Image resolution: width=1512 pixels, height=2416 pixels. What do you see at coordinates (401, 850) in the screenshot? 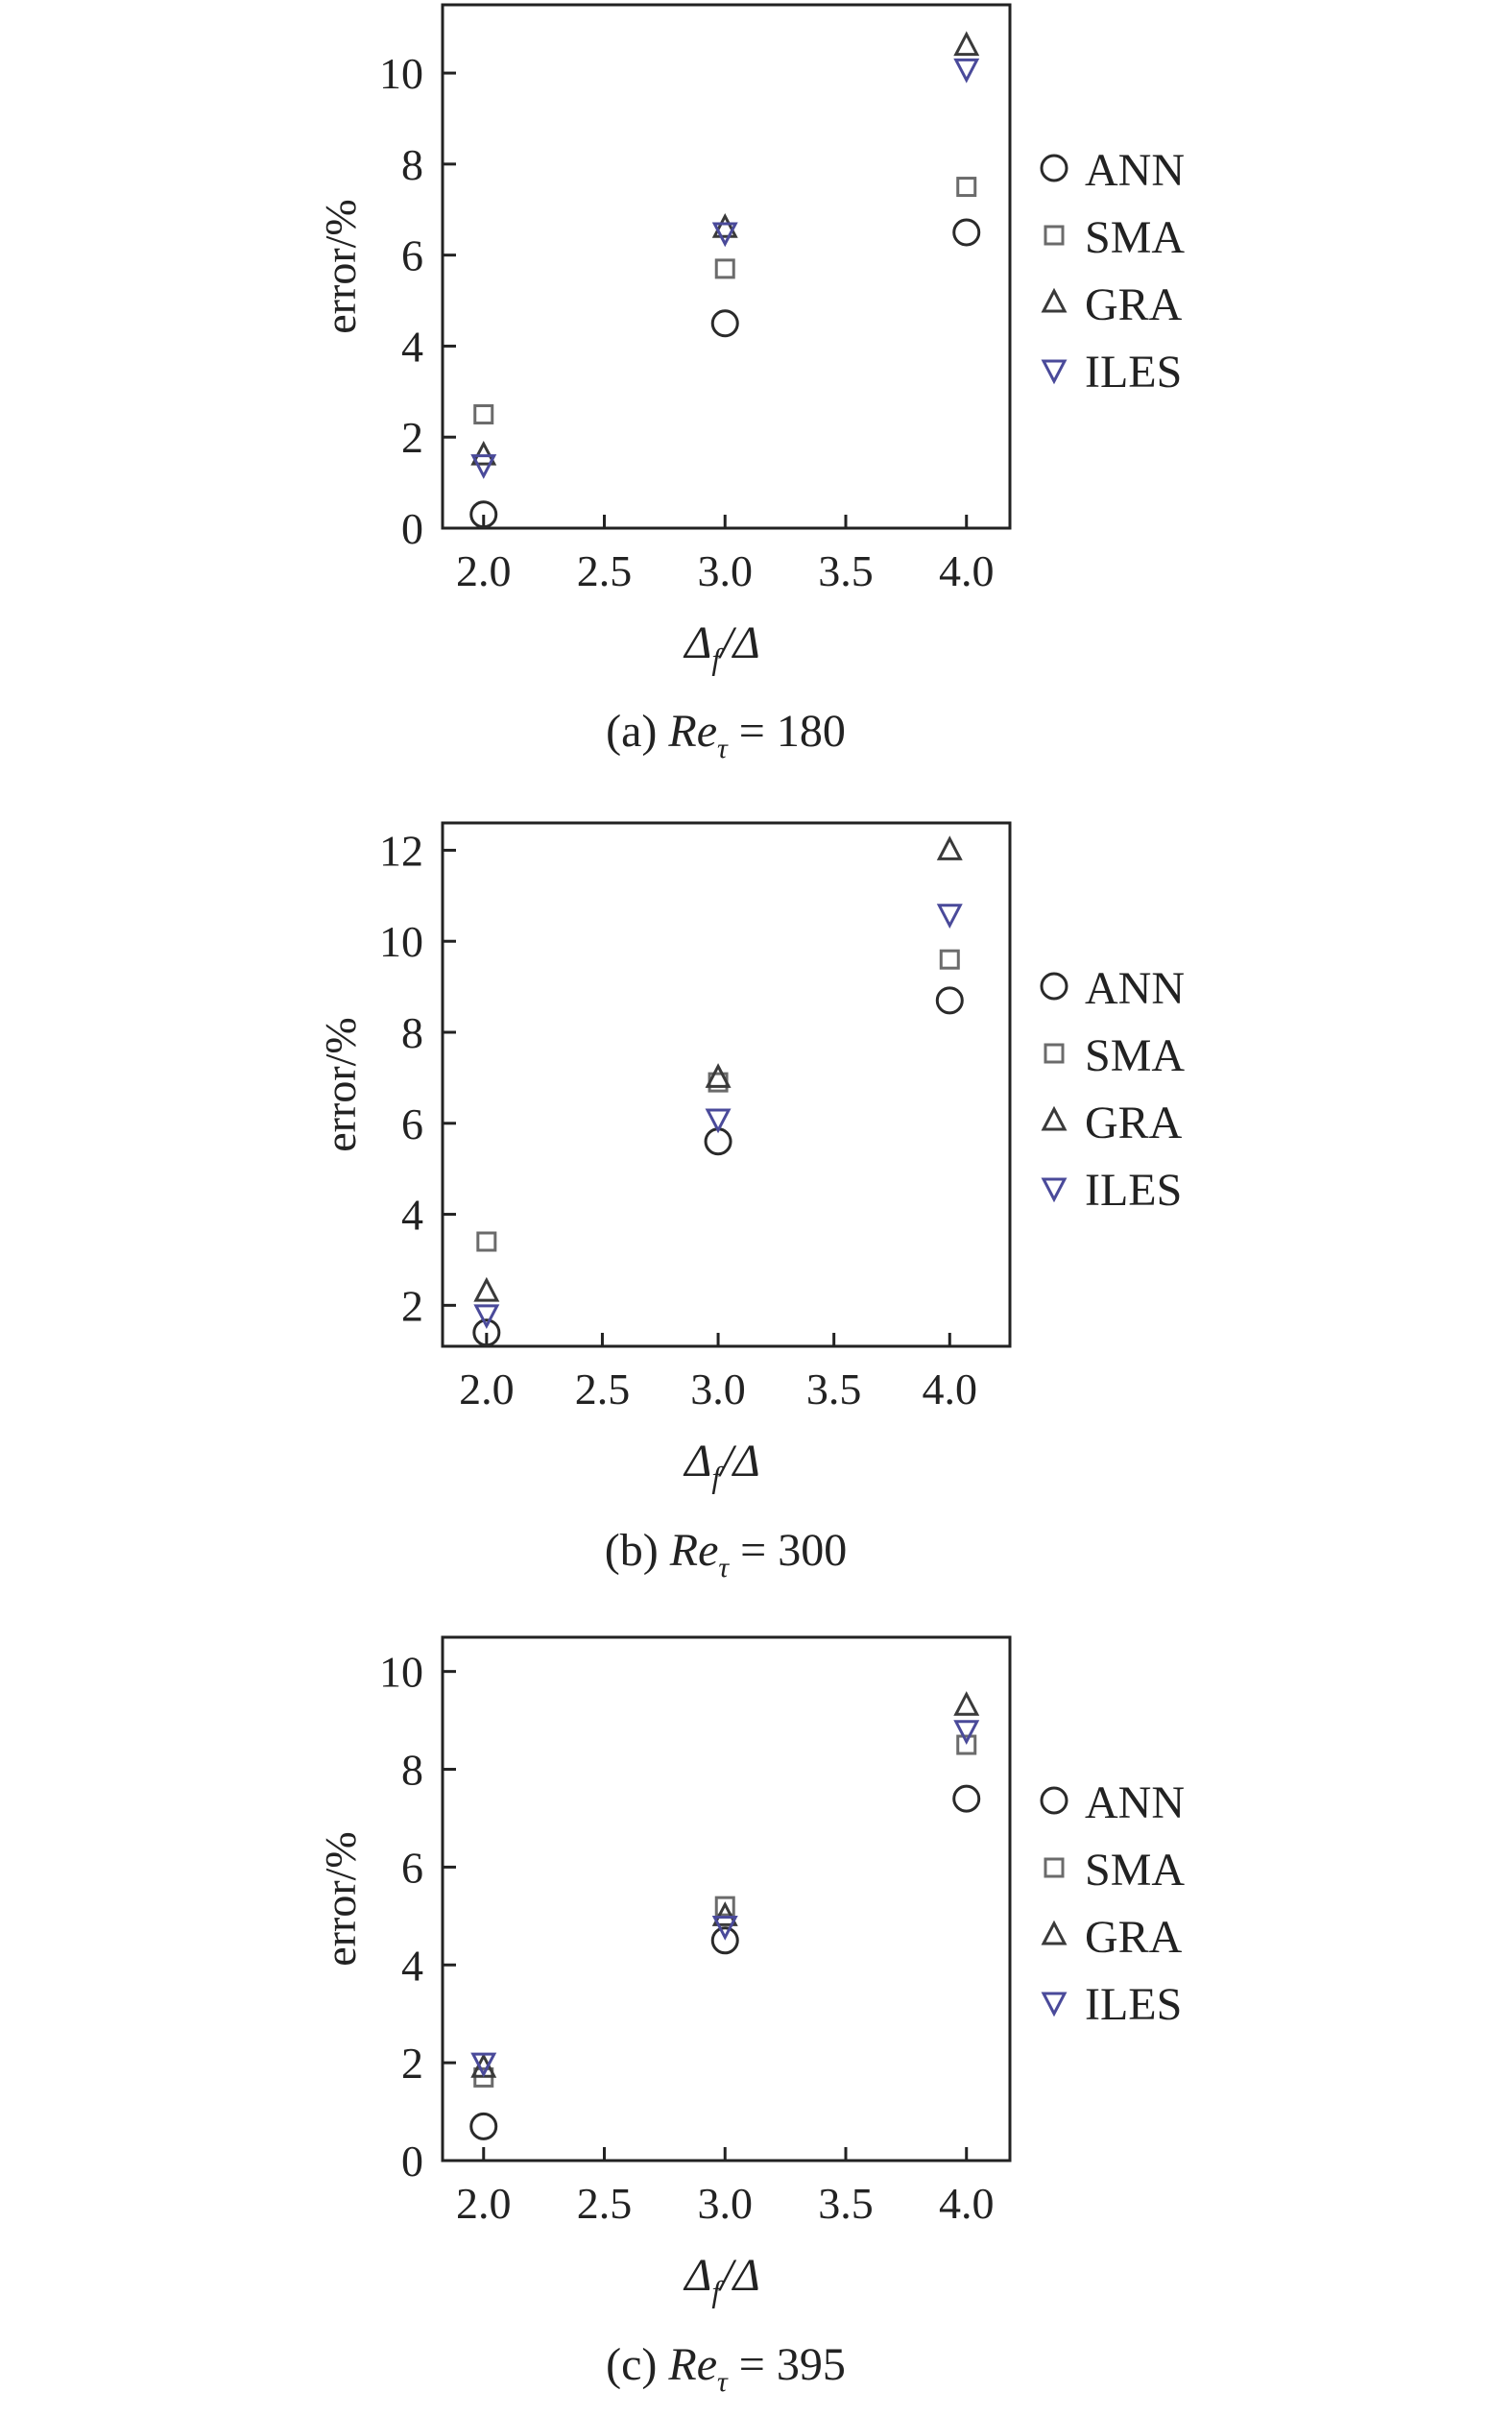
I see `y-tick-label: 12` at bounding box center [401, 850].